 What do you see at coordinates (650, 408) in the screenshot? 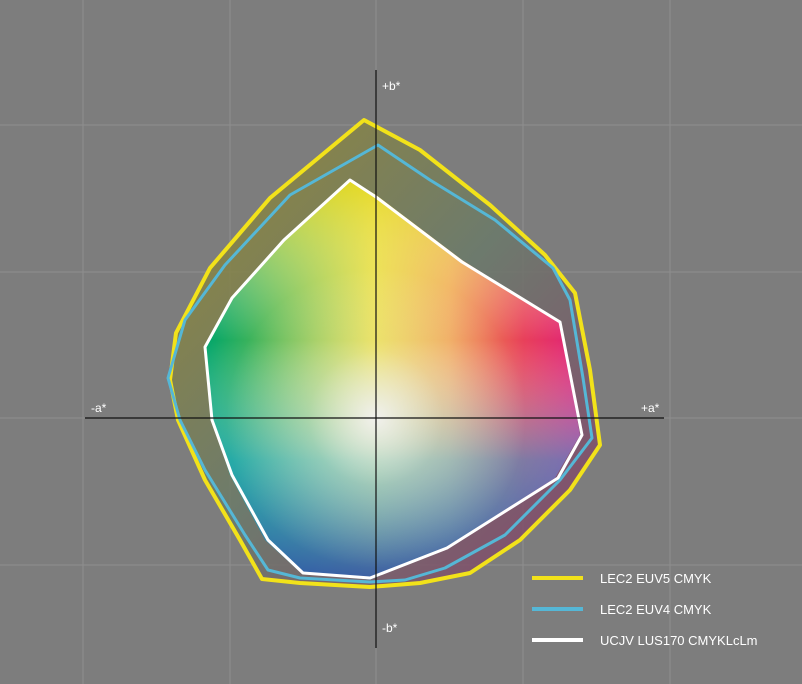
I see `axis-label-a-plus: +a*` at bounding box center [650, 408].